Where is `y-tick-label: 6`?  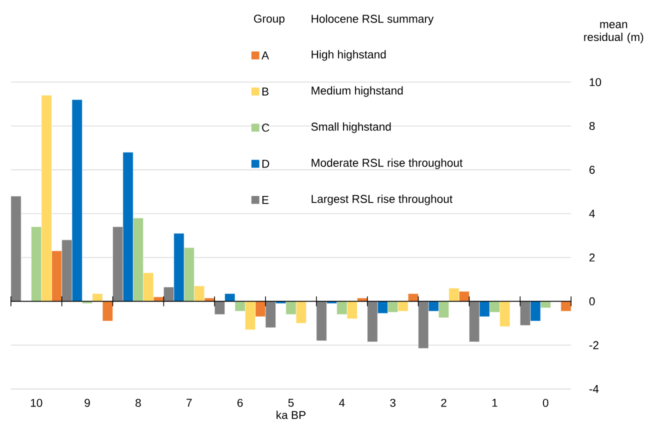
y-tick-label: 6 is located at coordinates (592, 170).